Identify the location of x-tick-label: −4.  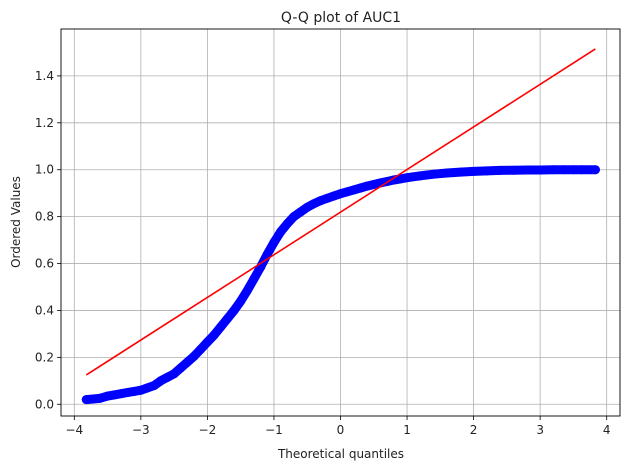
(74, 430).